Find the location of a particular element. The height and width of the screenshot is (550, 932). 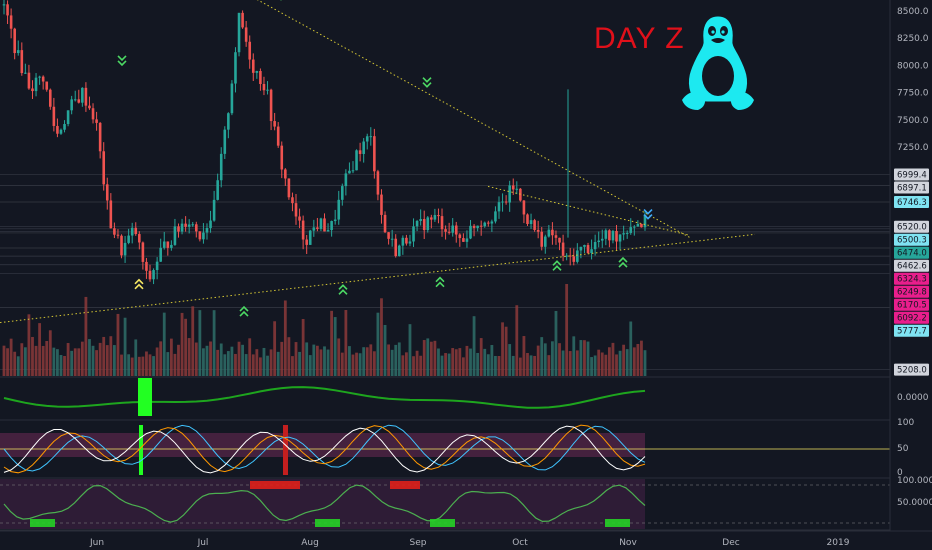

price-tick-label: 8500.0 is located at coordinates (913, 12).